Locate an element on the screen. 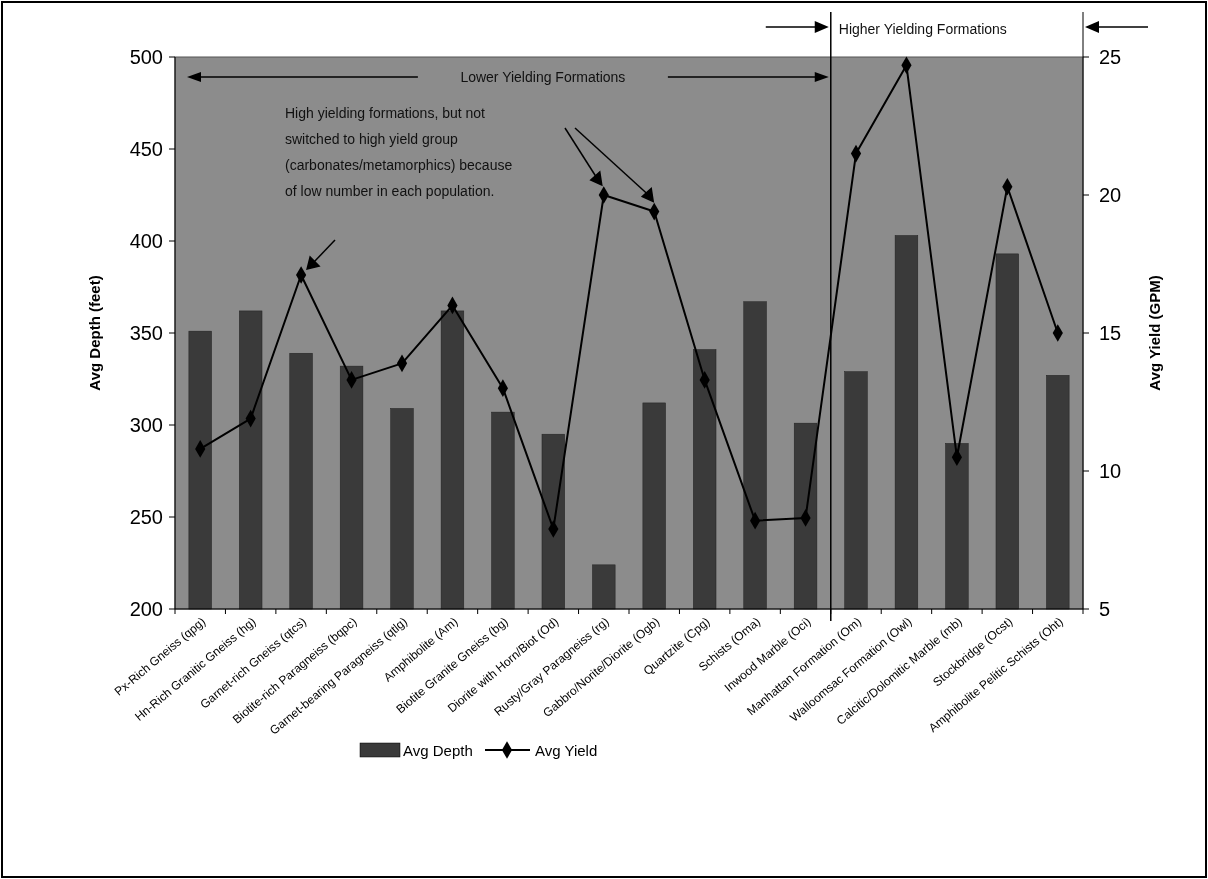 The width and height of the screenshot is (1208, 879). y2-tick-label: 20 is located at coordinates (1110, 195).